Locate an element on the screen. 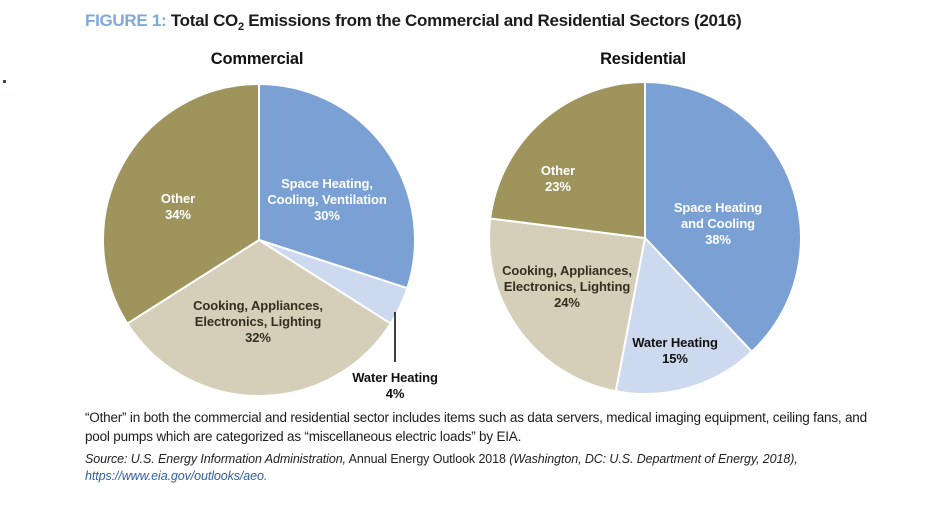  stray-mark is located at coordinates (4, 81).